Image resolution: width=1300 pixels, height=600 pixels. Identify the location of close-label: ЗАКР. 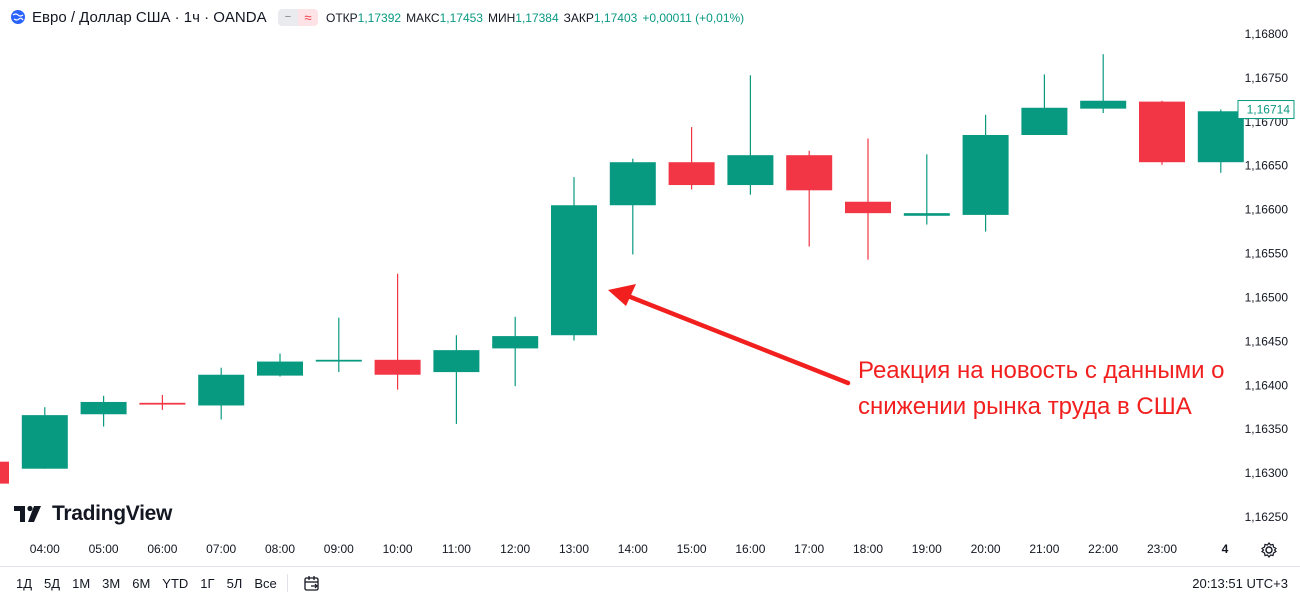
(578, 18).